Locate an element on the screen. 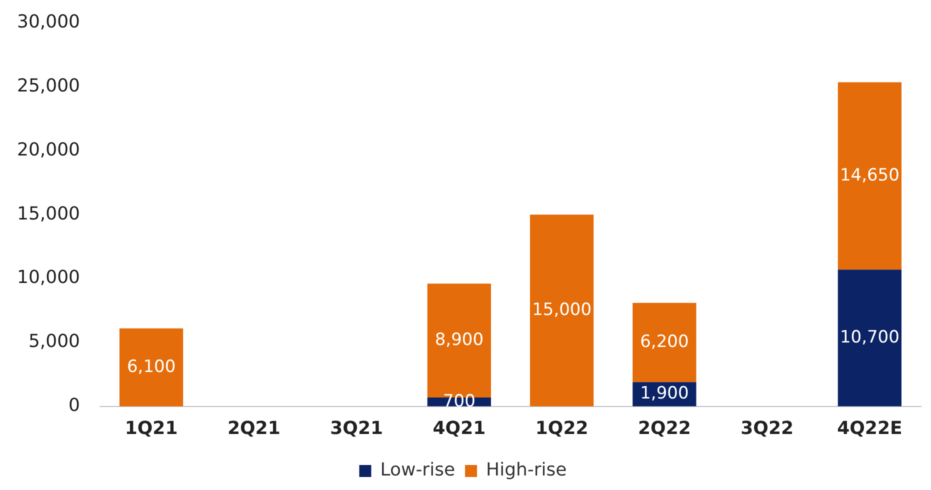  data-label: 15,000 is located at coordinates (562, 310).